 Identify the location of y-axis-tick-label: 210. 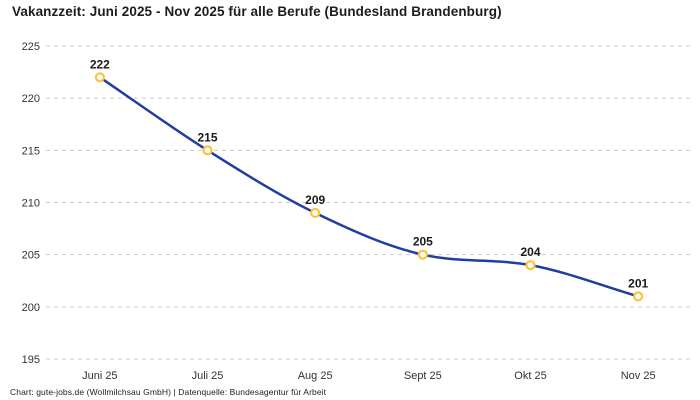
(31, 204).